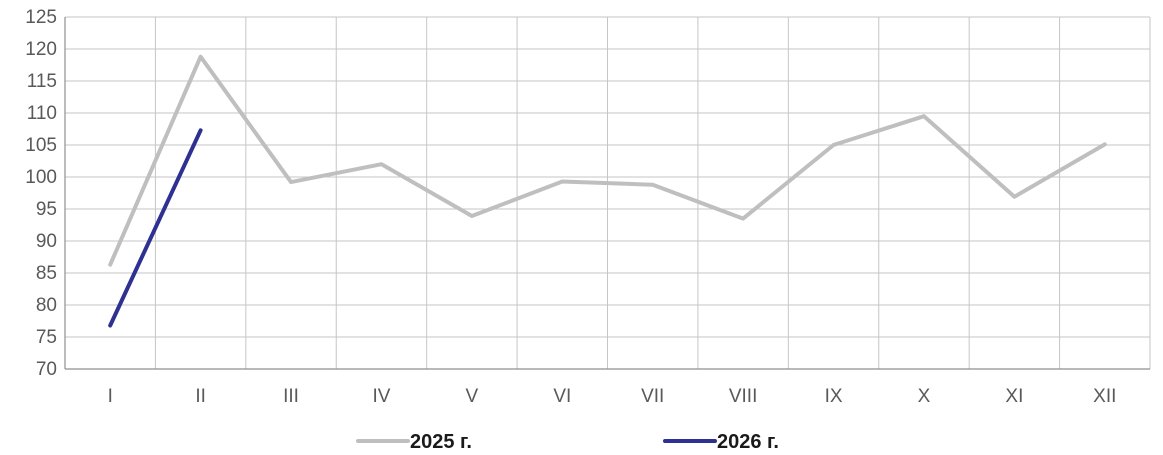 This screenshot has height=455, width=1163. Describe the element at coordinates (46, 305) in the screenshot. I see `y-tick-label: 80` at that location.